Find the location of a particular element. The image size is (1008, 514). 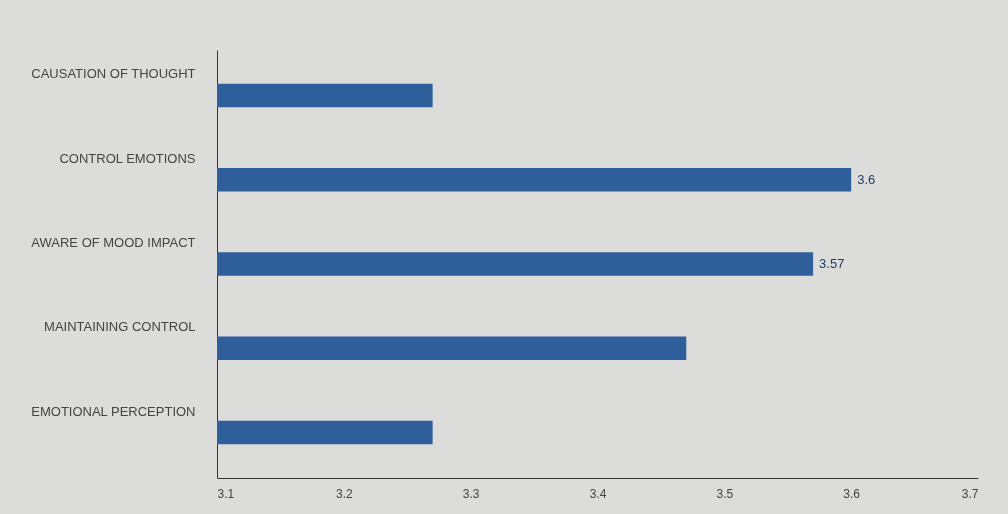

x-tick-label: 3.2 is located at coordinates (344, 493).